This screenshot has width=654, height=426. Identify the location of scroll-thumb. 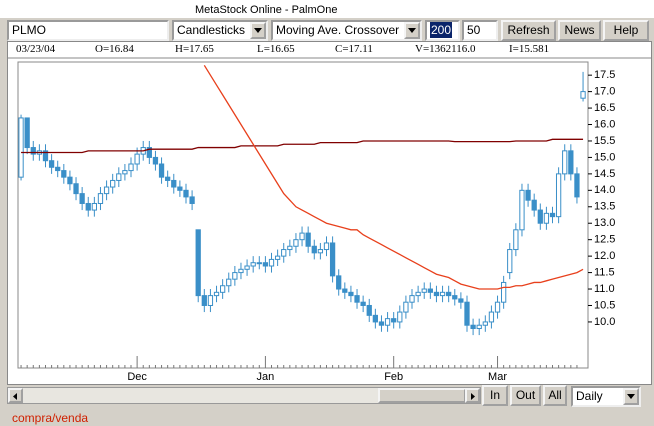
(422, 395).